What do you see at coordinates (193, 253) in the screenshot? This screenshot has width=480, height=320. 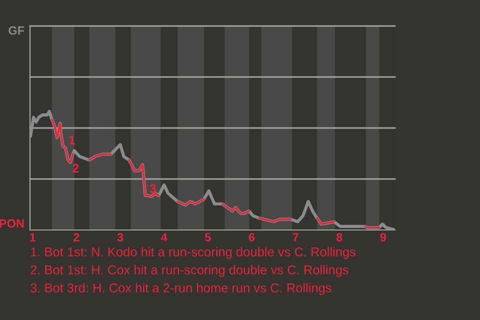 I see `text: 1. Bot 1st: N. Kodo hit a run-scoring double vs C. Rollings` at bounding box center [193, 253].